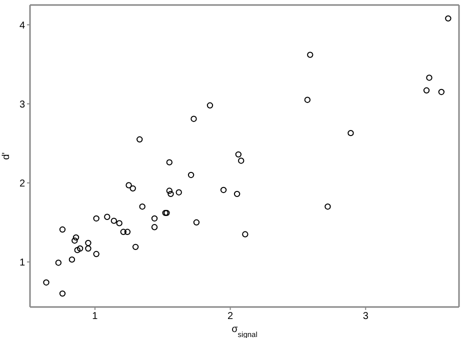 This screenshot has height=338, width=474. I want to click on x-tick-label: 3, so click(365, 316).